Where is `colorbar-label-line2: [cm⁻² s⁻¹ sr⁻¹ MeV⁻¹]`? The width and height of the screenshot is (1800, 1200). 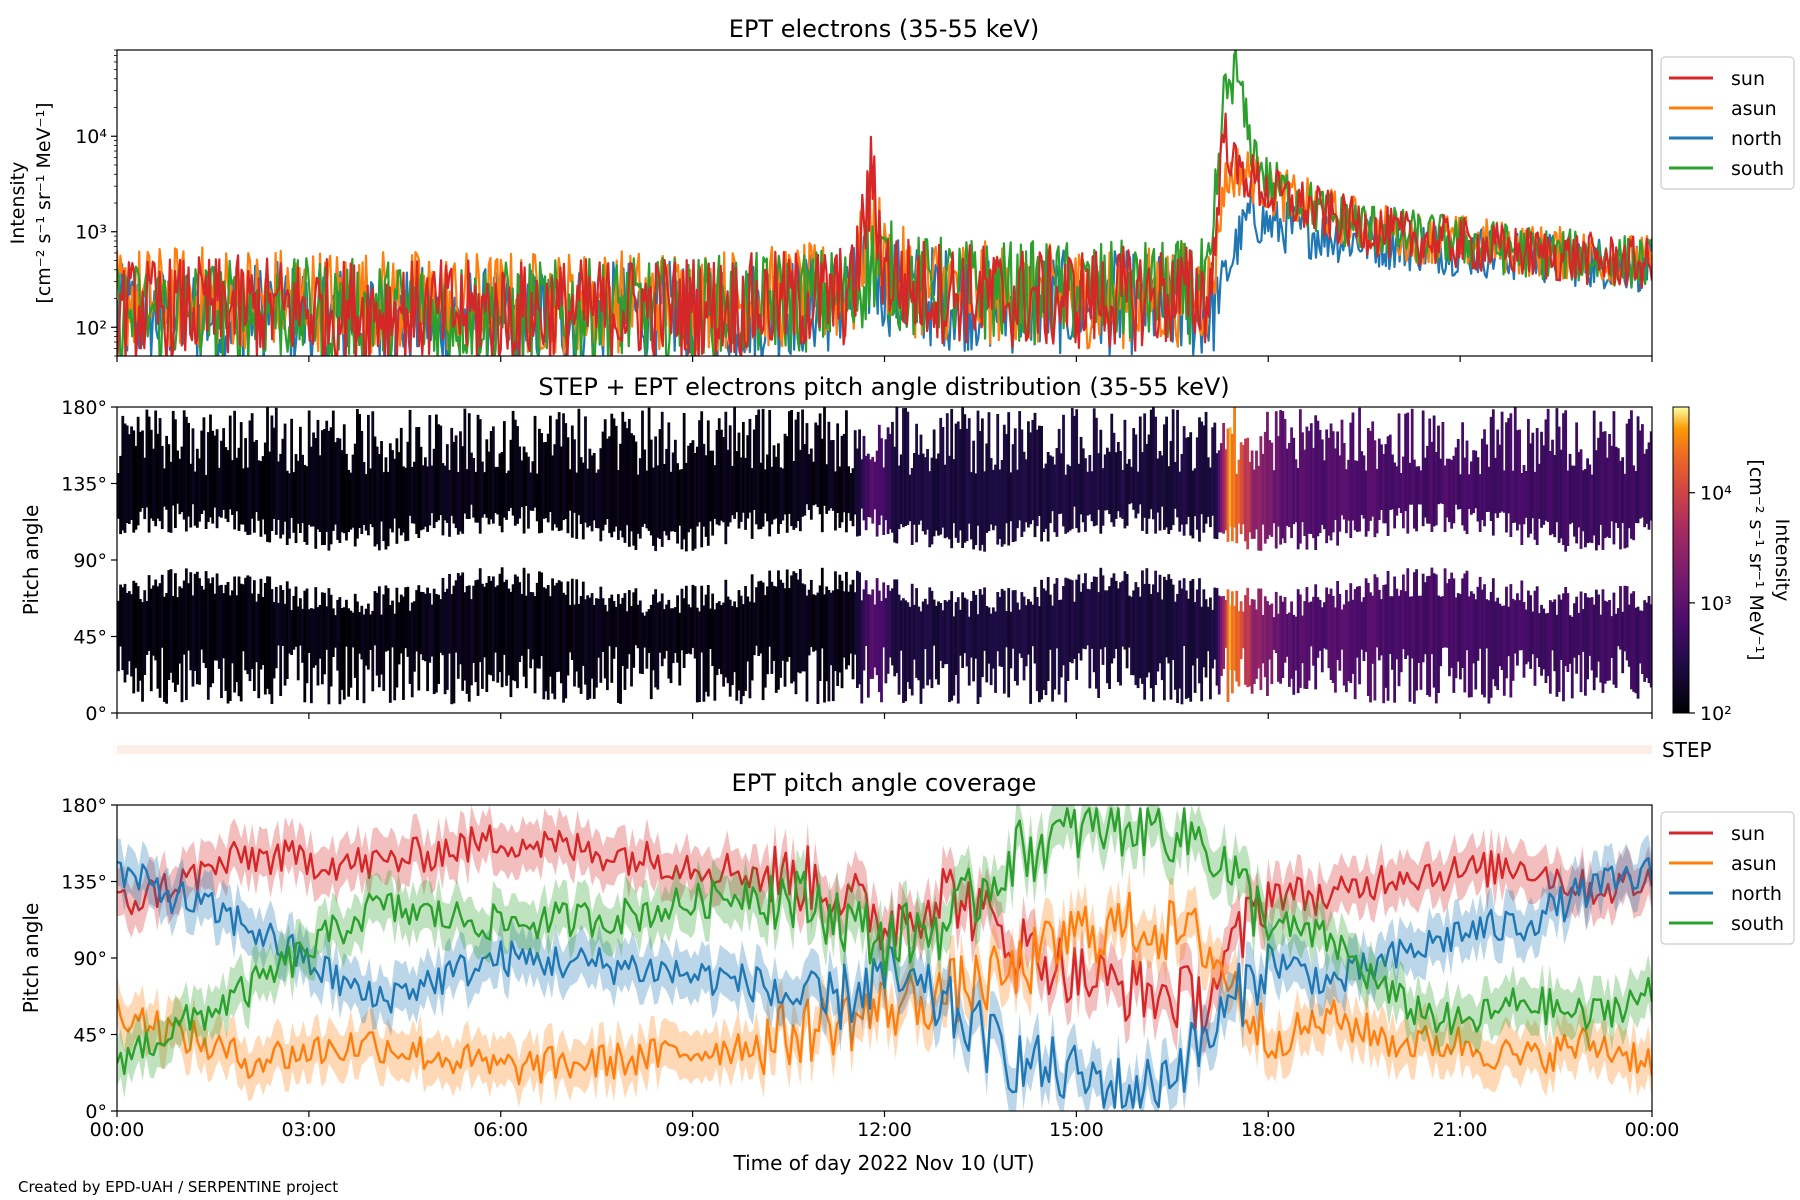 colorbar-label-line2: [cm⁻² s⁻¹ sr⁻¹ MeV⁻¹] is located at coordinates (1756, 559).